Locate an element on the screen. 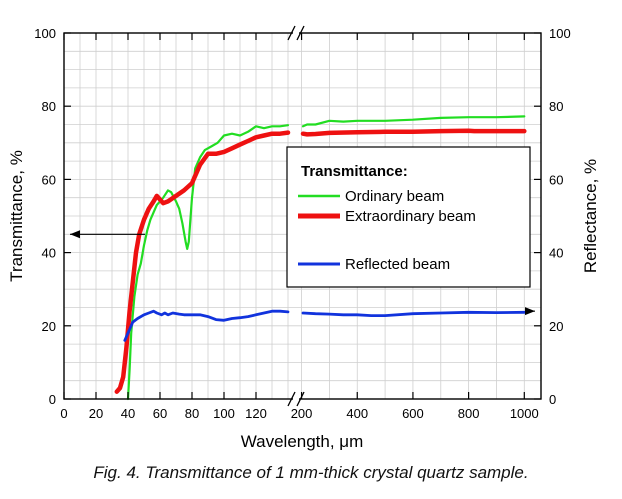 This screenshot has width=622, height=499. y-tick-label-left: 40 is located at coordinates (49, 253).